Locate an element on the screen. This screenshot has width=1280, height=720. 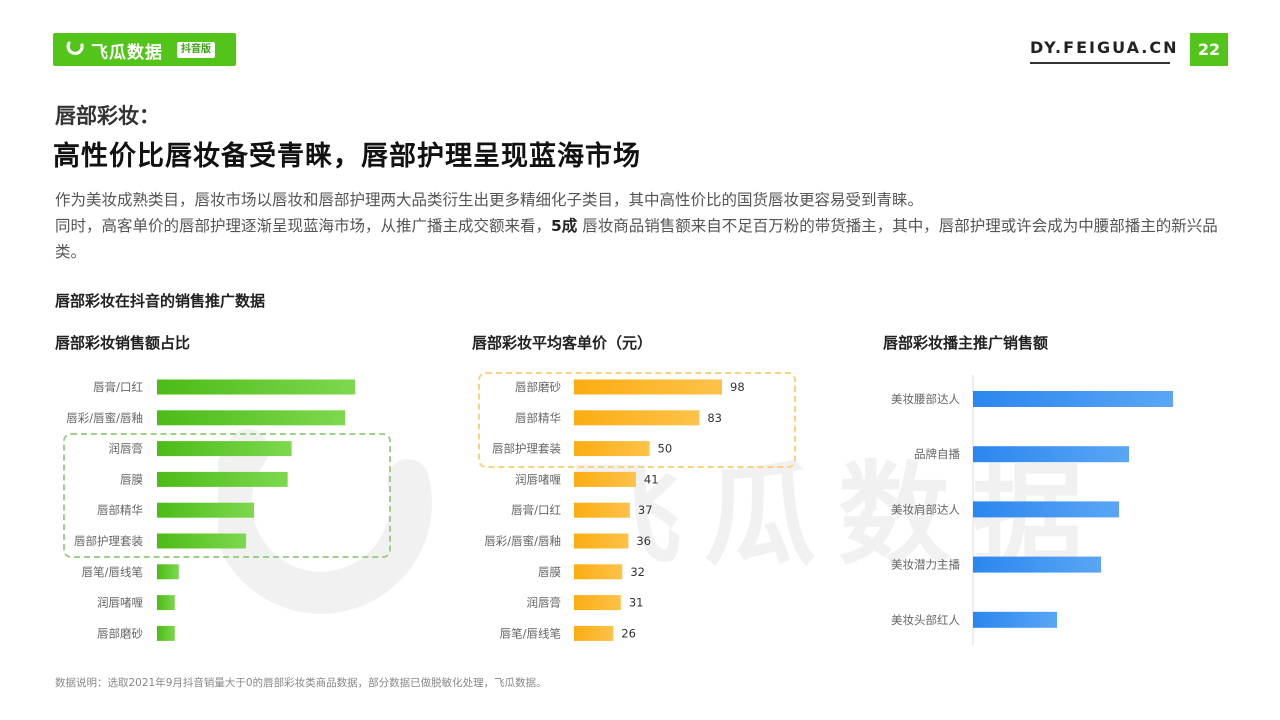
chart-title-streamer-sales: 唇部彩妆播主推广销售额 is located at coordinates (966, 343).